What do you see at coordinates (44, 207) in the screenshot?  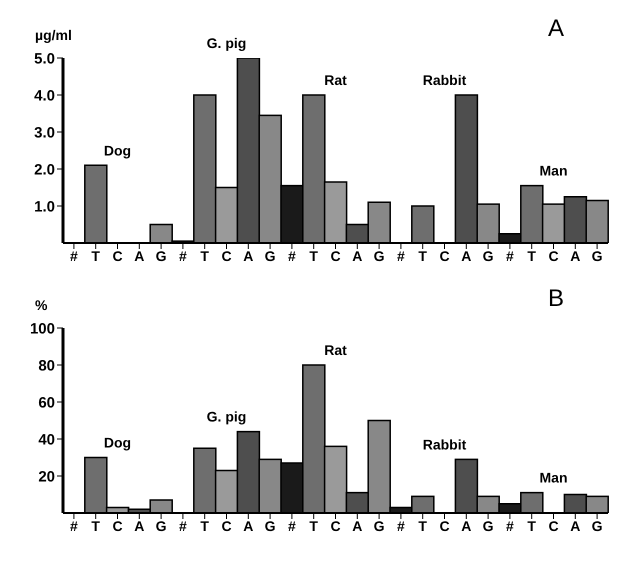 I see `y-tick-label: 1.0` at bounding box center [44, 207].